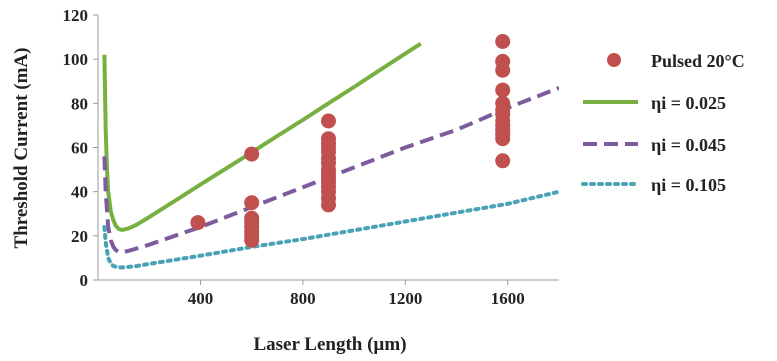 Image resolution: width=777 pixels, height=361 pixels. I want to click on x-axis-title: Laser Length (µm), so click(329, 344).